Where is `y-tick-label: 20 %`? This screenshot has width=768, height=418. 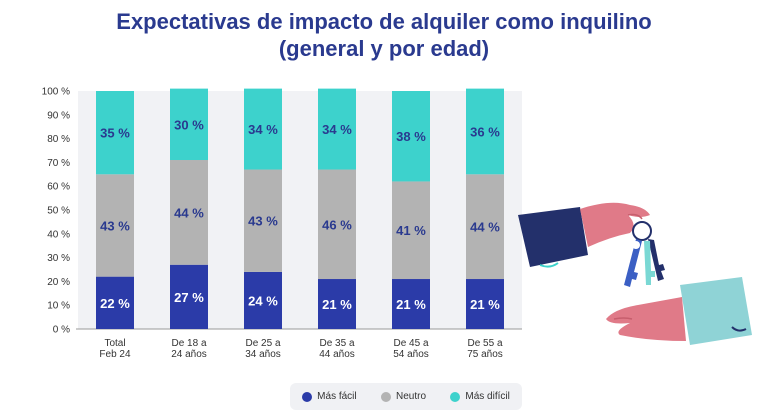
y-tick-label: 20 % is located at coordinates (58, 282).